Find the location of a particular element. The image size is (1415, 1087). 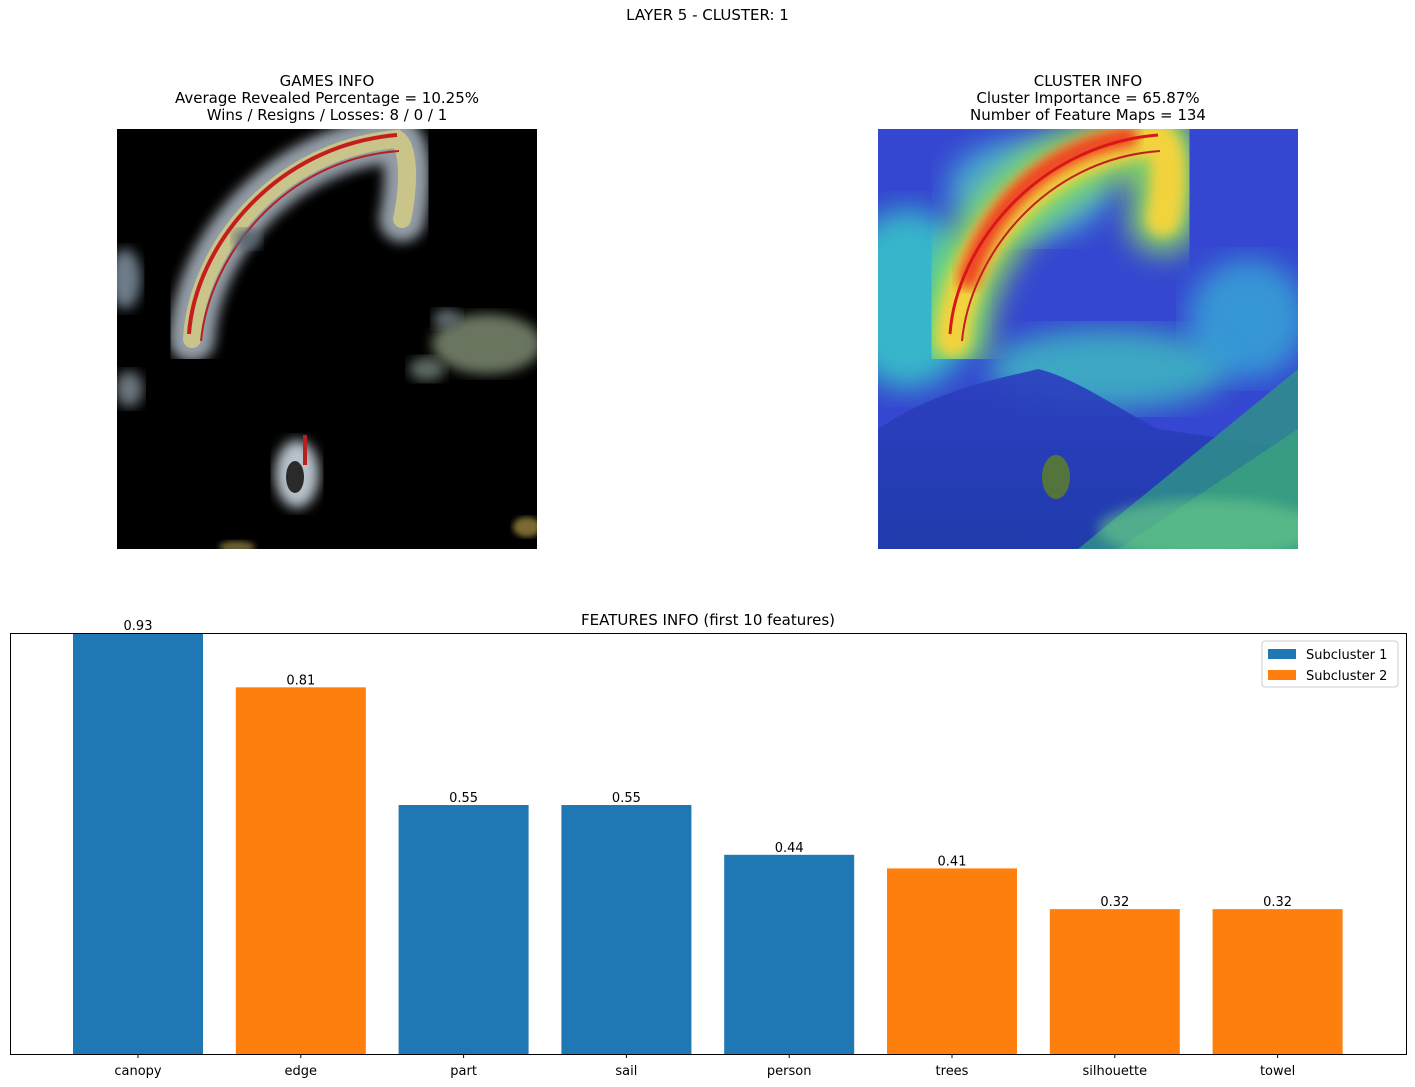

cluster-info-feature-maps: Number of Feature Maps = 134 is located at coordinates (1088, 115).